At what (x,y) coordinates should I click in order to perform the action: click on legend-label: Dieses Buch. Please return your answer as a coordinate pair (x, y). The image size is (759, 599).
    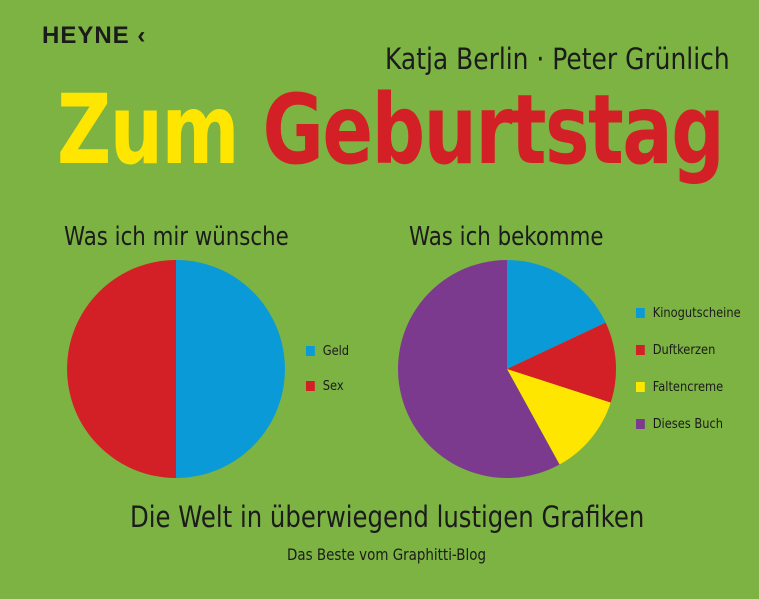
    Looking at the image, I should click on (687, 424).